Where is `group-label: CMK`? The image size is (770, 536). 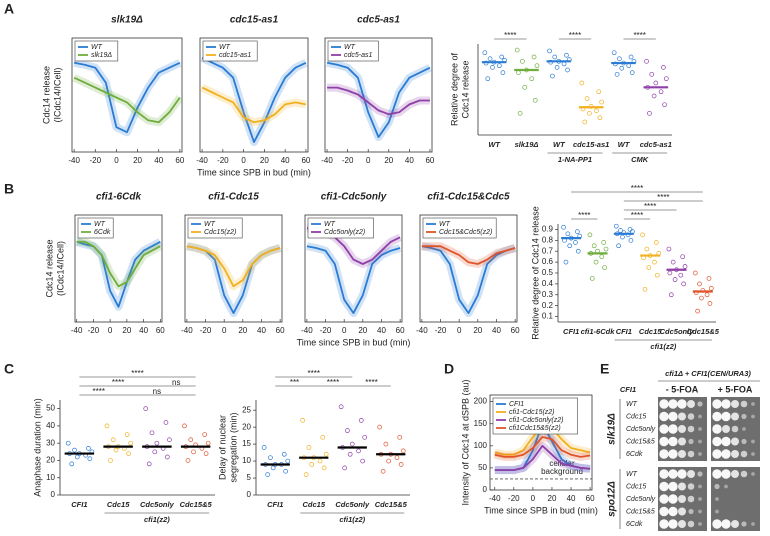 group-label: CMK is located at coordinates (640, 159).